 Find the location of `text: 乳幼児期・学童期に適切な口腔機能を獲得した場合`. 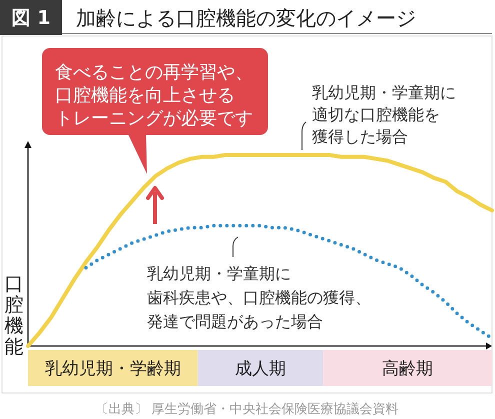

text: 乳幼児期・学童期に適切な口腔機能を獲得した場合 is located at coordinates (384, 114).